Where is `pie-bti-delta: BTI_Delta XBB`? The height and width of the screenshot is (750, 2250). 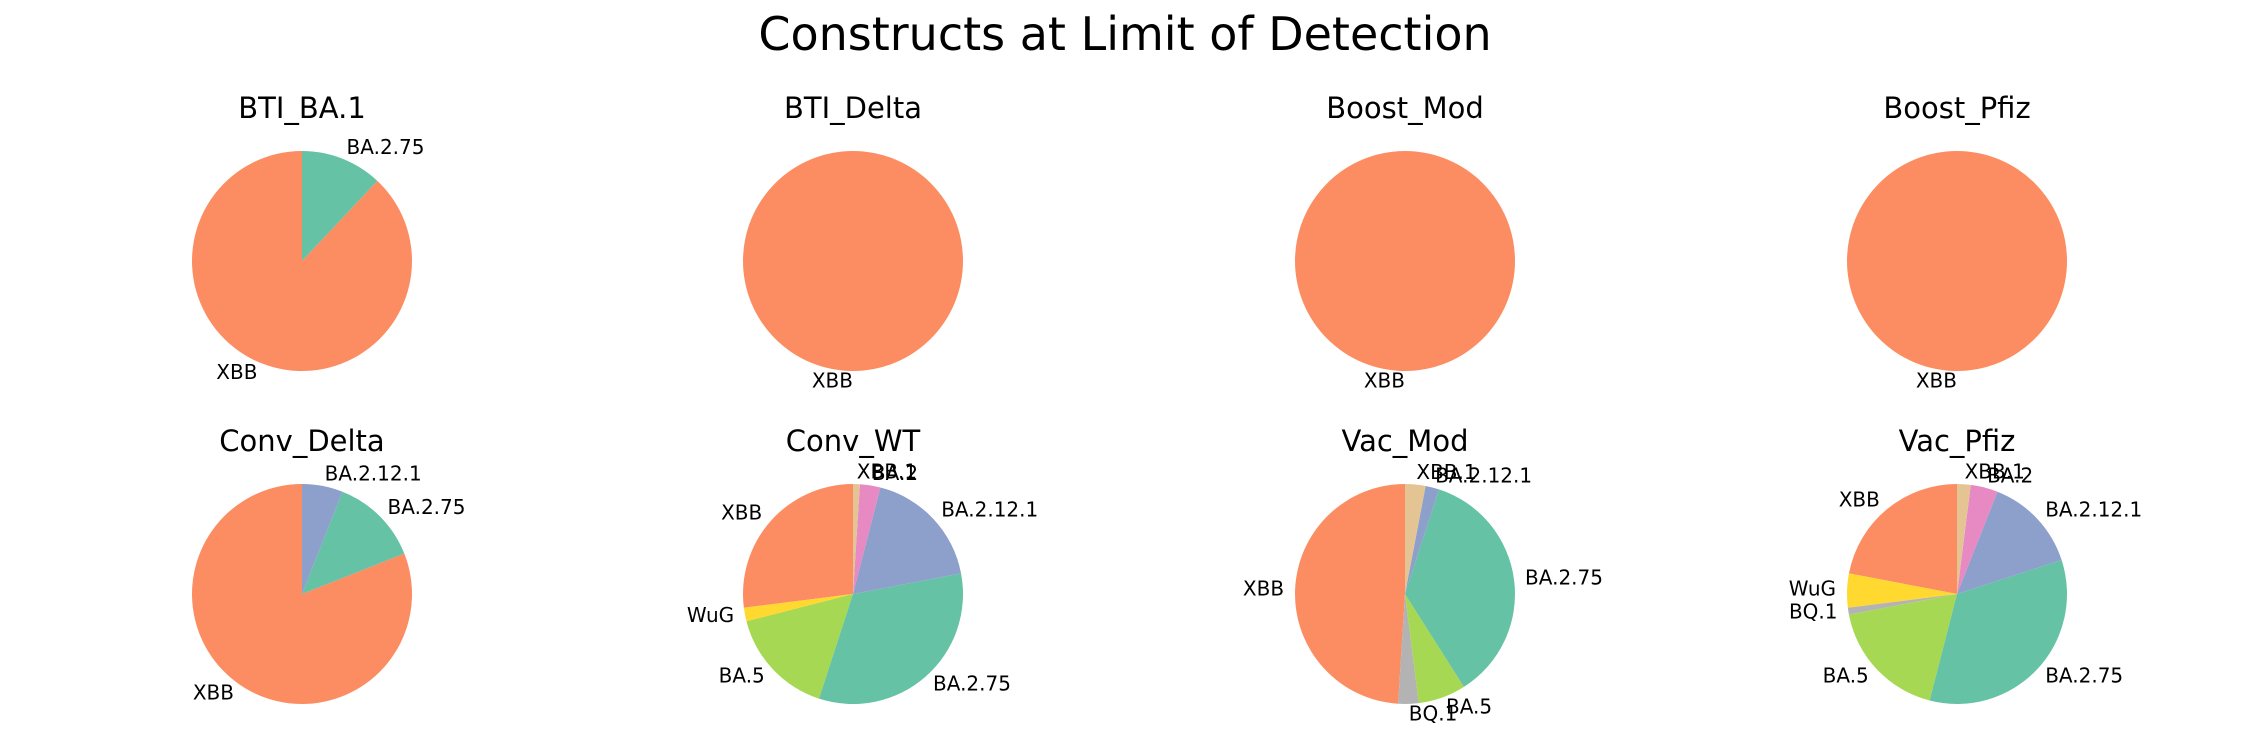
pie-bti-delta: BTI_Delta XBB is located at coordinates (853, 242).